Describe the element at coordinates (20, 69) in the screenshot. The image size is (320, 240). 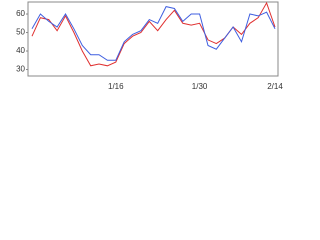
I see `y-tick-label: 30` at that location.